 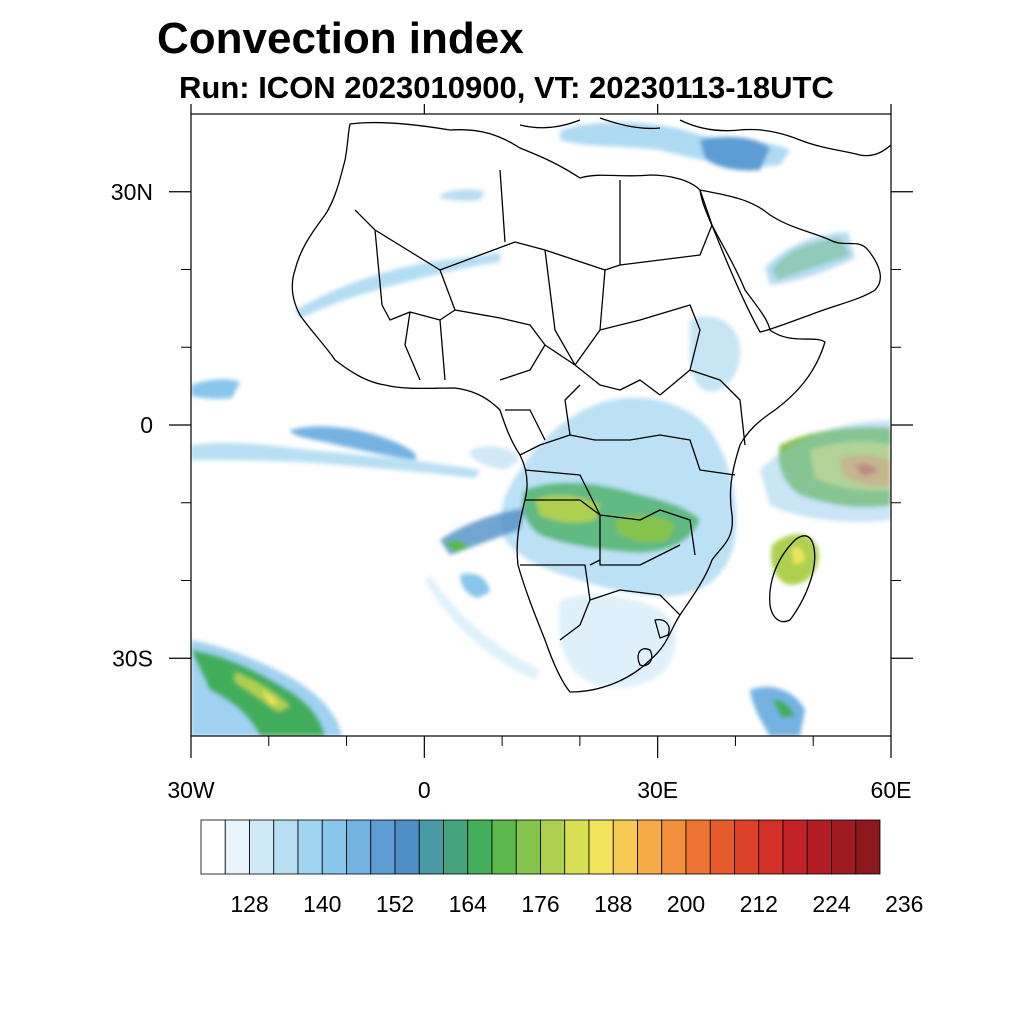 I want to click on arabia-coastline, so click(x=790, y=261).